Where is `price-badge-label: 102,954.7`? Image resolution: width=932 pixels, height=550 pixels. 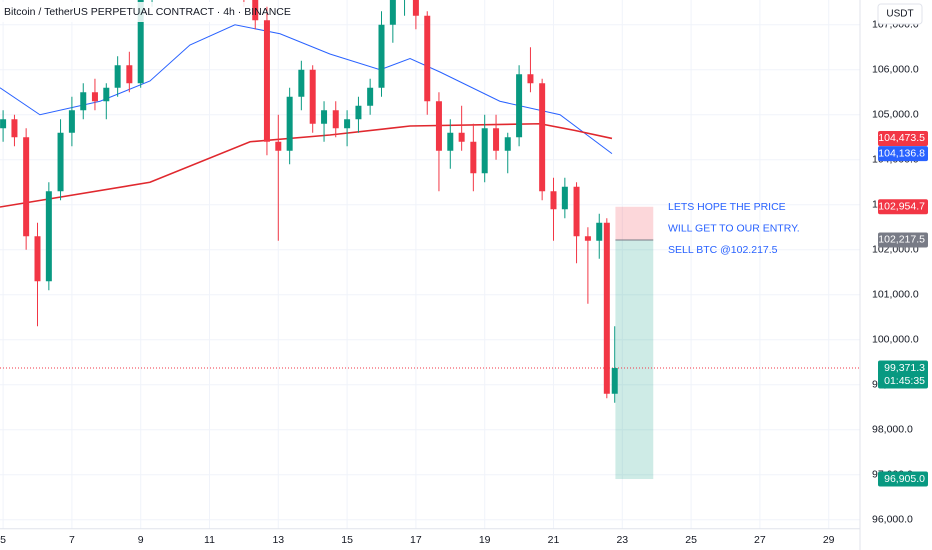 price-badge-label: 102,954.7 is located at coordinates (901, 207).